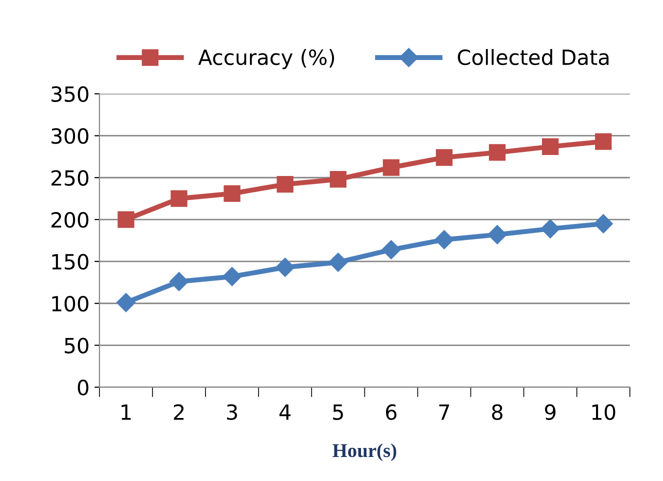 The image size is (663, 481). What do you see at coordinates (76, 346) in the screenshot?
I see `y-tick-label: 50` at bounding box center [76, 346].